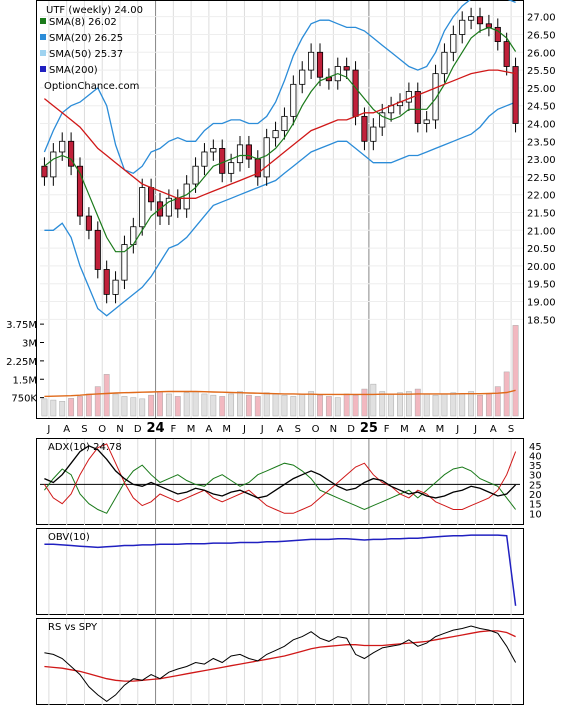 The height and width of the screenshot is (706, 566). I want to click on rs-average-line, so click(280, 656).